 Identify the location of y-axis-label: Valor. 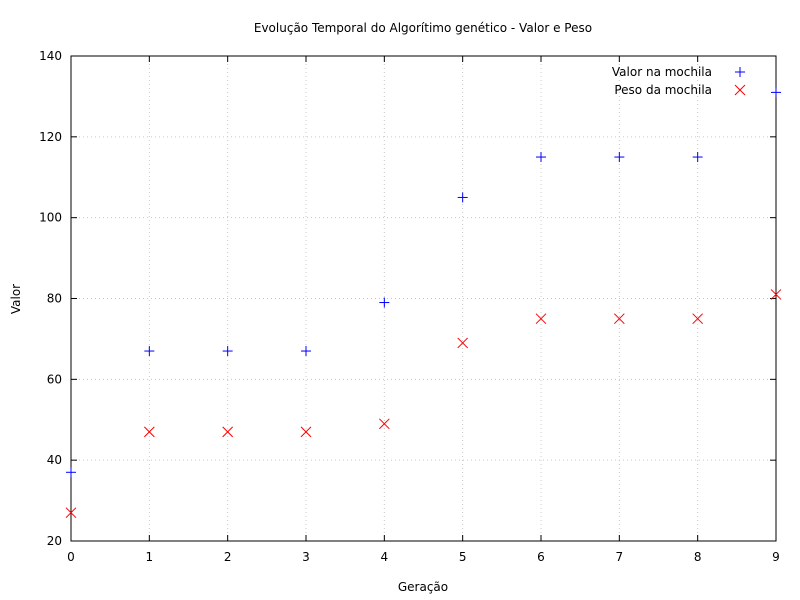
(16, 299).